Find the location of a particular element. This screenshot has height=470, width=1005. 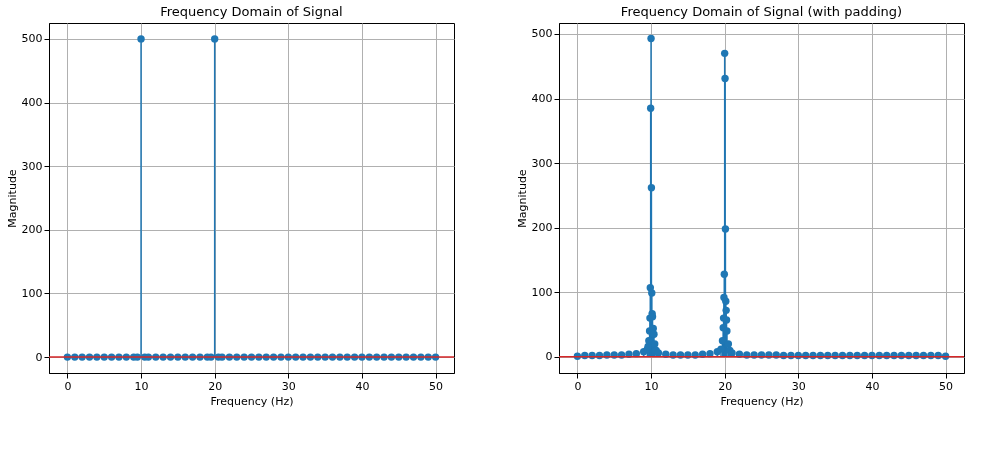

chart-title: Frequency Domain of Signal (with padding) is located at coordinates (761, 11).